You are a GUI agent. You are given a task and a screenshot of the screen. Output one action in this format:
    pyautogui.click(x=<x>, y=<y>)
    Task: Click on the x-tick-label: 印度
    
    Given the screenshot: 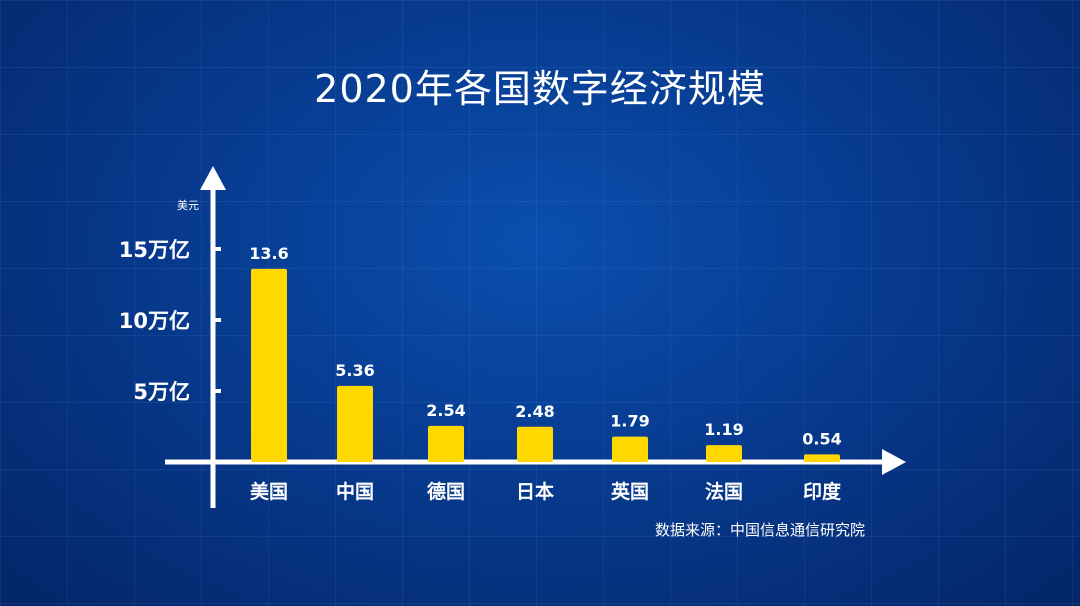 What is the action you would take?
    pyautogui.click(x=822, y=491)
    